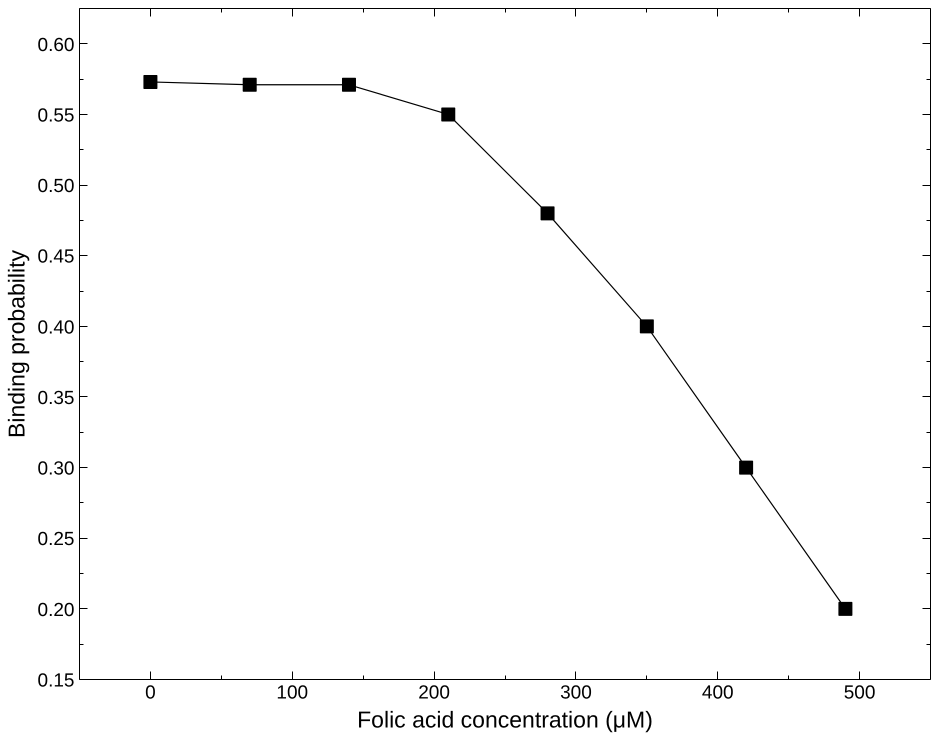  Describe the element at coordinates (56, 257) in the screenshot. I see `y-tick-label: 0.45` at that location.